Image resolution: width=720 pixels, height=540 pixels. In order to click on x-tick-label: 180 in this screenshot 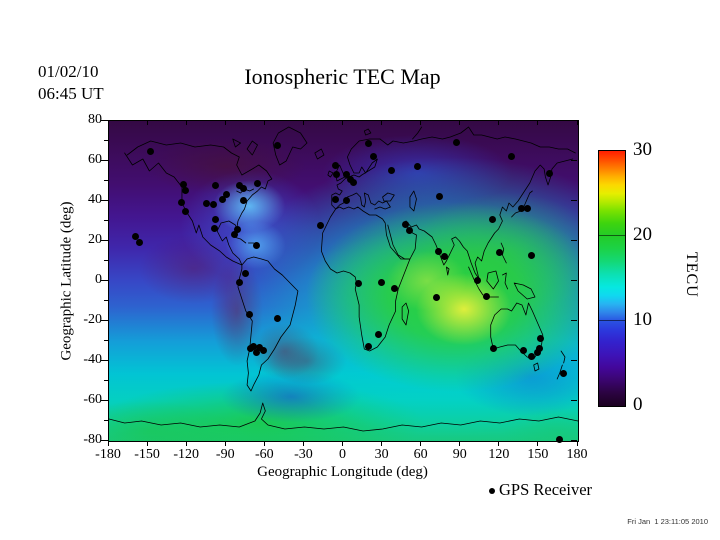, I will do `click(577, 454)`.